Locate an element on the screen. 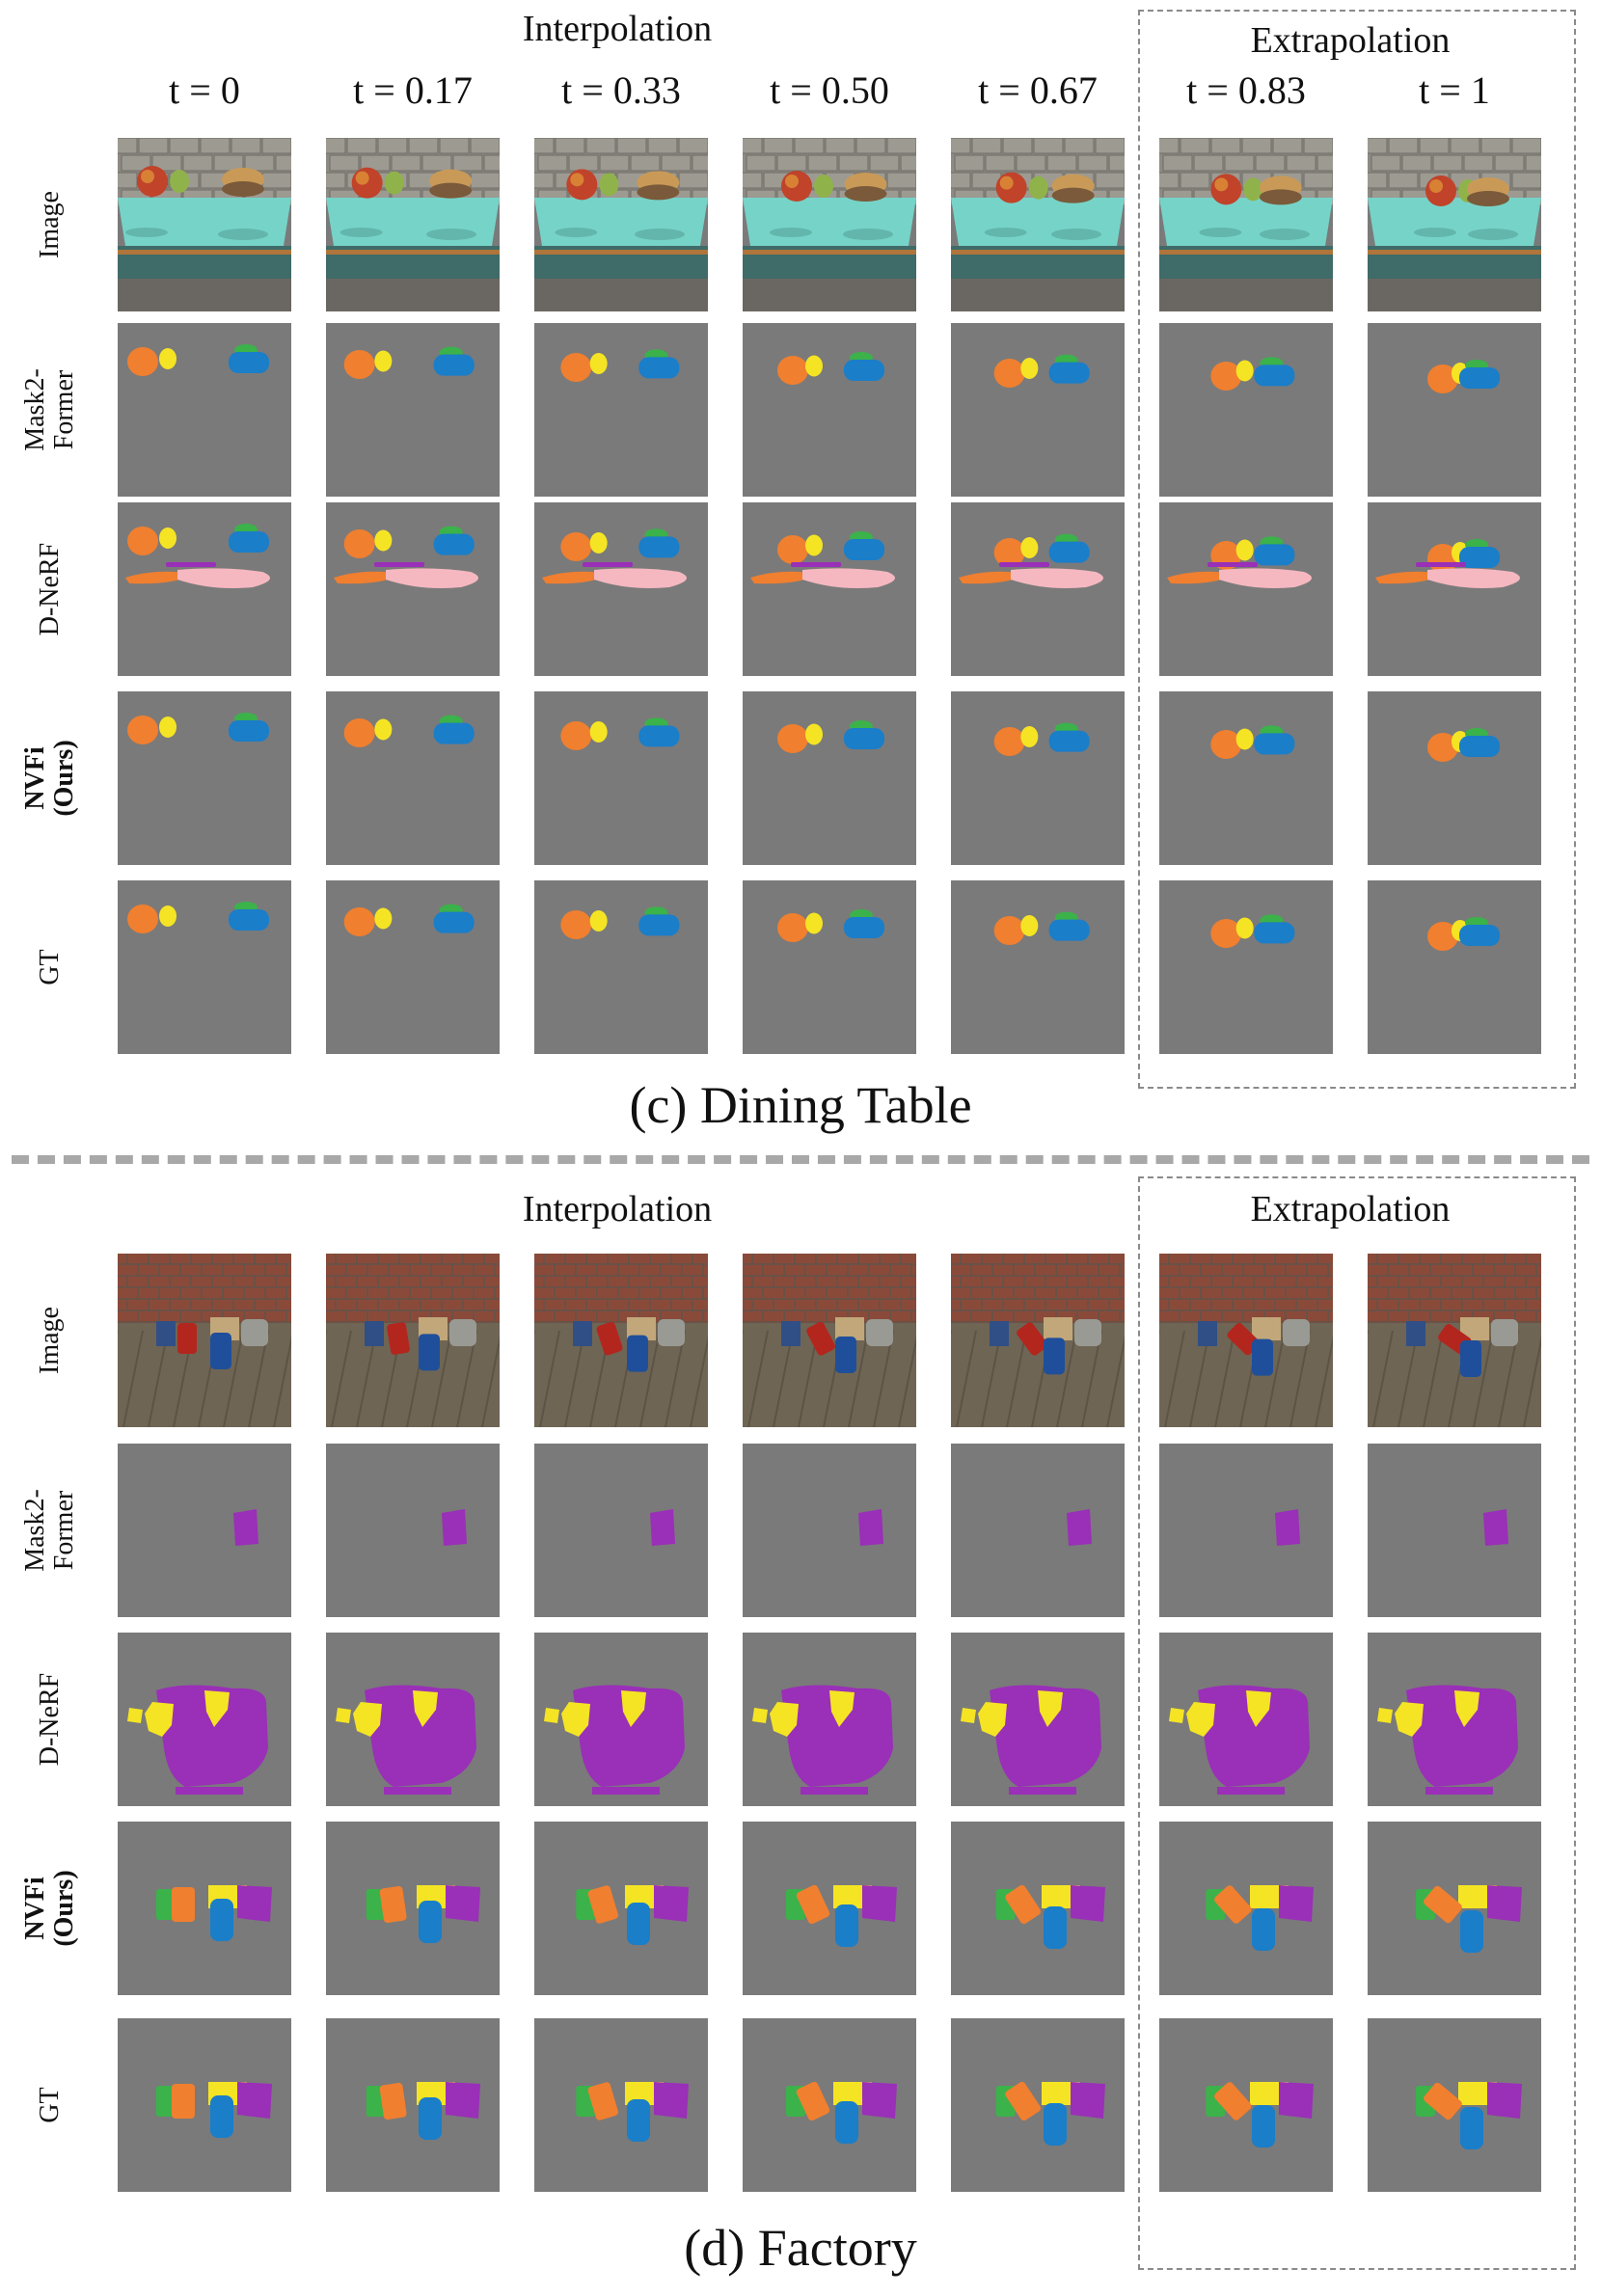 This screenshot has width=1601, height=2296. bottom-interpolation-header: Interpolation is located at coordinates (617, 1209).